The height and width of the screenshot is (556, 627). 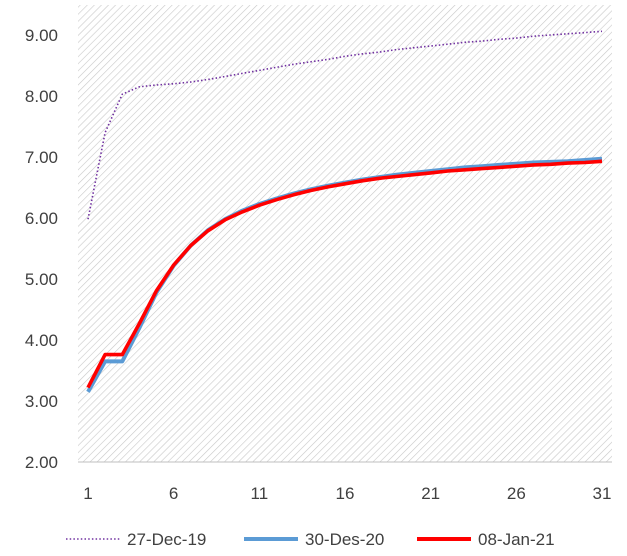 I want to click on y-tick-label: 7.00, so click(x=41, y=157).